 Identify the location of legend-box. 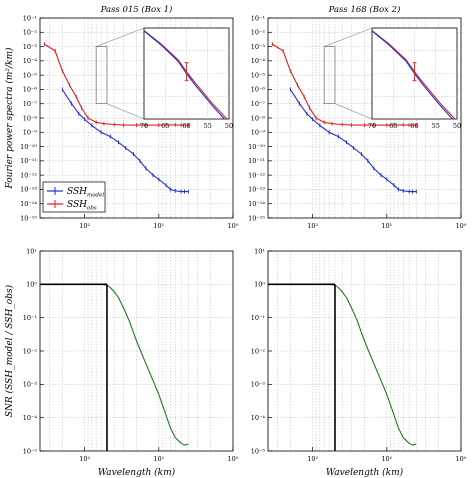
(74, 197).